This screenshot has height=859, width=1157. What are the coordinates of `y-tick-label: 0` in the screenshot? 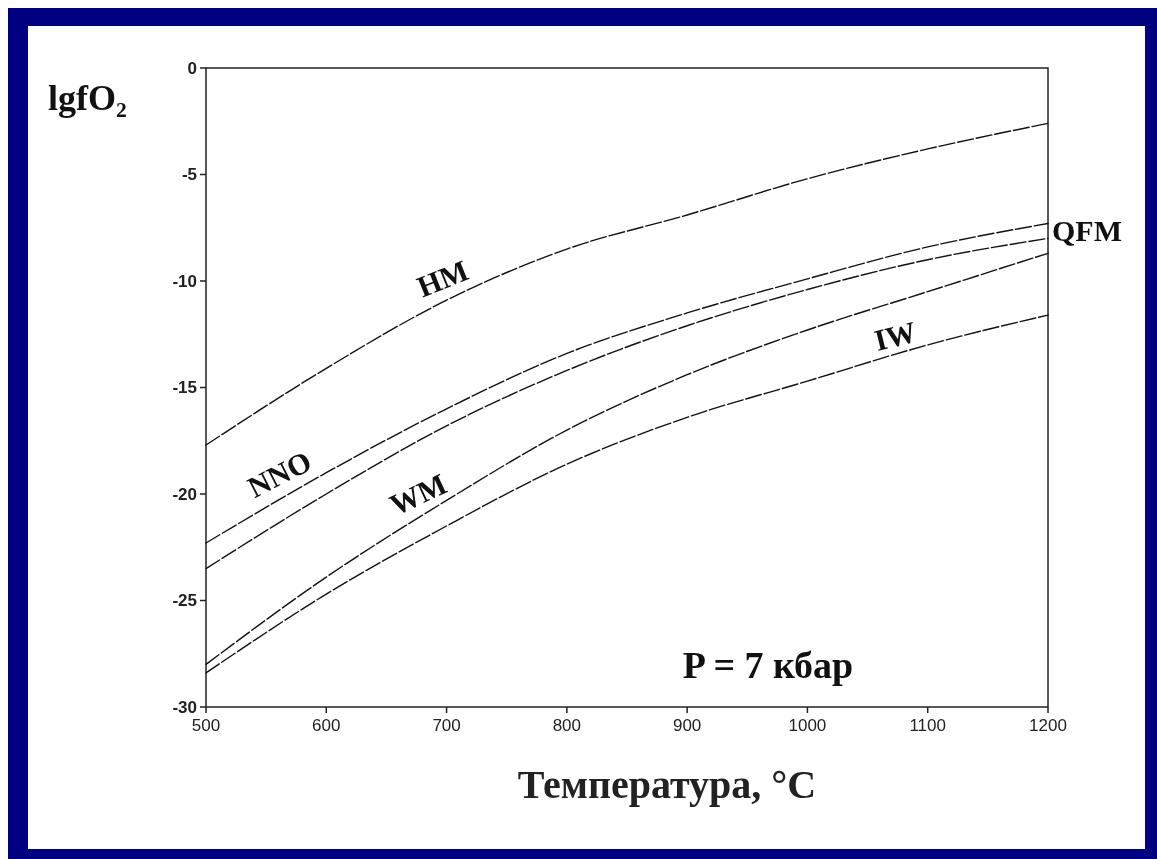 It's located at (192, 68).